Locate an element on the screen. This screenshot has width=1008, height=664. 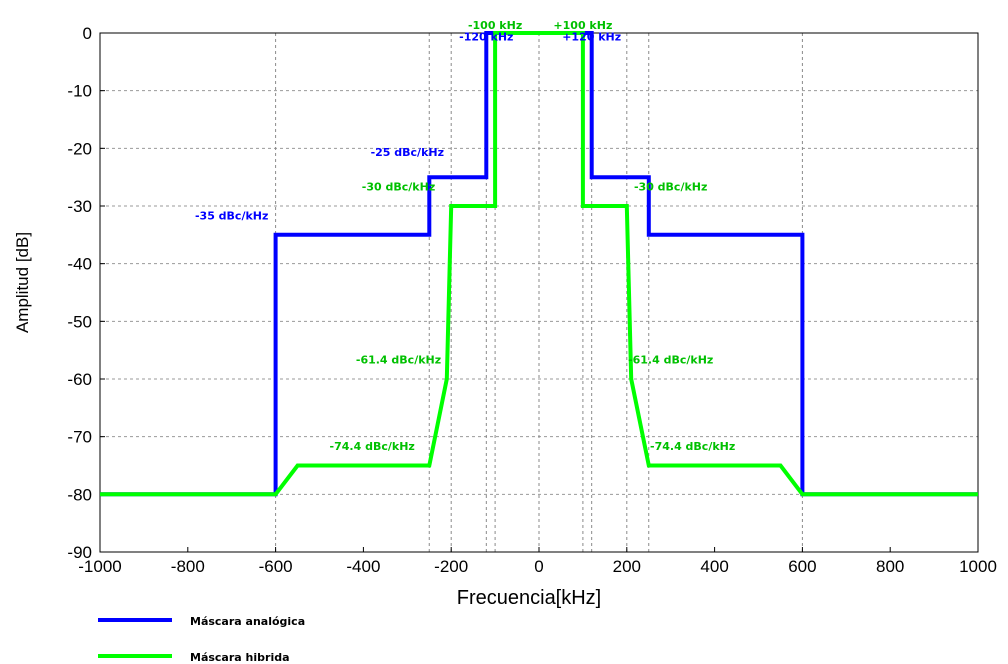
y-tick-label: -80 is located at coordinates (79, 494).